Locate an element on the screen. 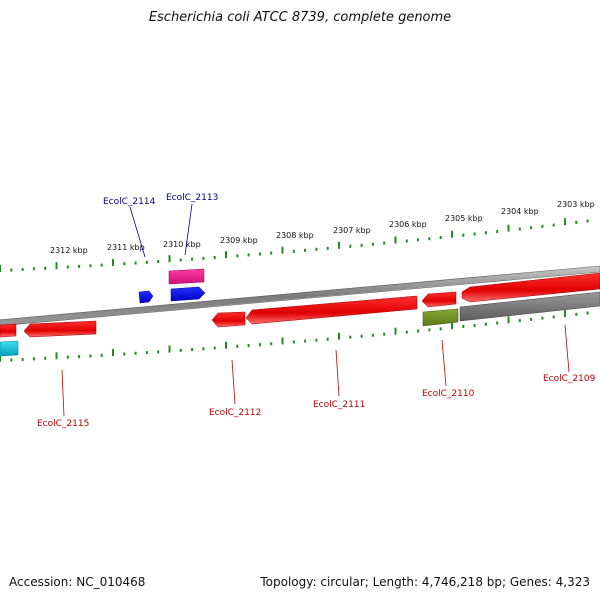 The height and width of the screenshot is (600, 600). label-ecolc-2111: EcolC_2111 is located at coordinates (339, 405).